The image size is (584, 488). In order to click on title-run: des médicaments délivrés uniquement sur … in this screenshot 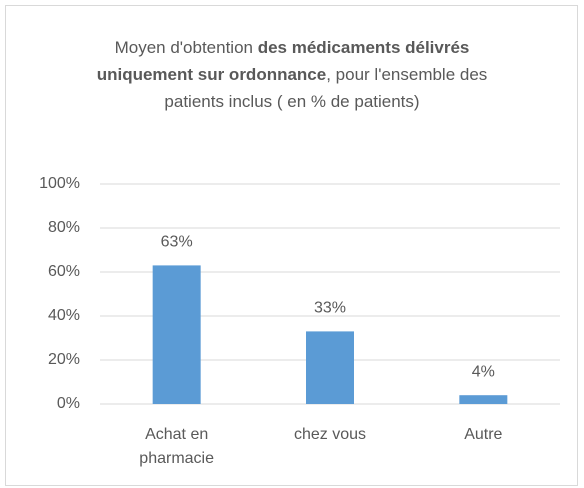, I will do `click(283, 61)`.